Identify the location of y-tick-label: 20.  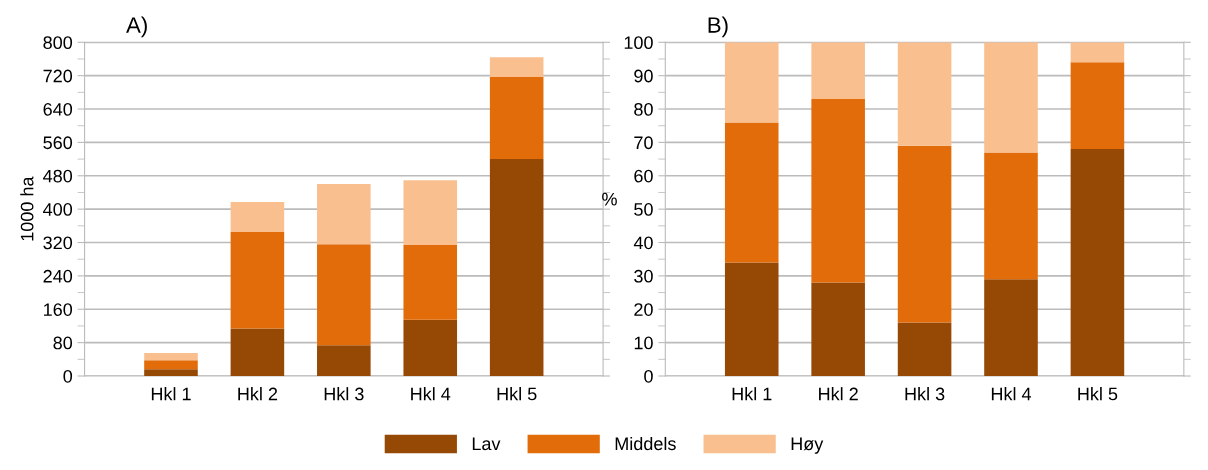
(643, 309).